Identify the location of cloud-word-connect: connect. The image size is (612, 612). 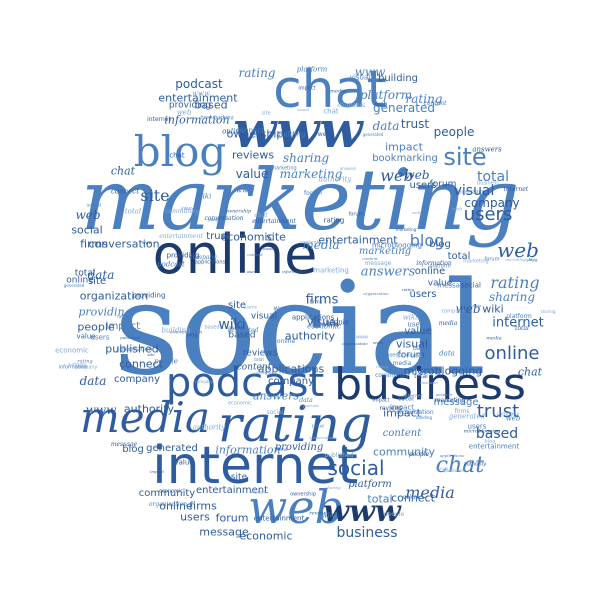
(413, 498).